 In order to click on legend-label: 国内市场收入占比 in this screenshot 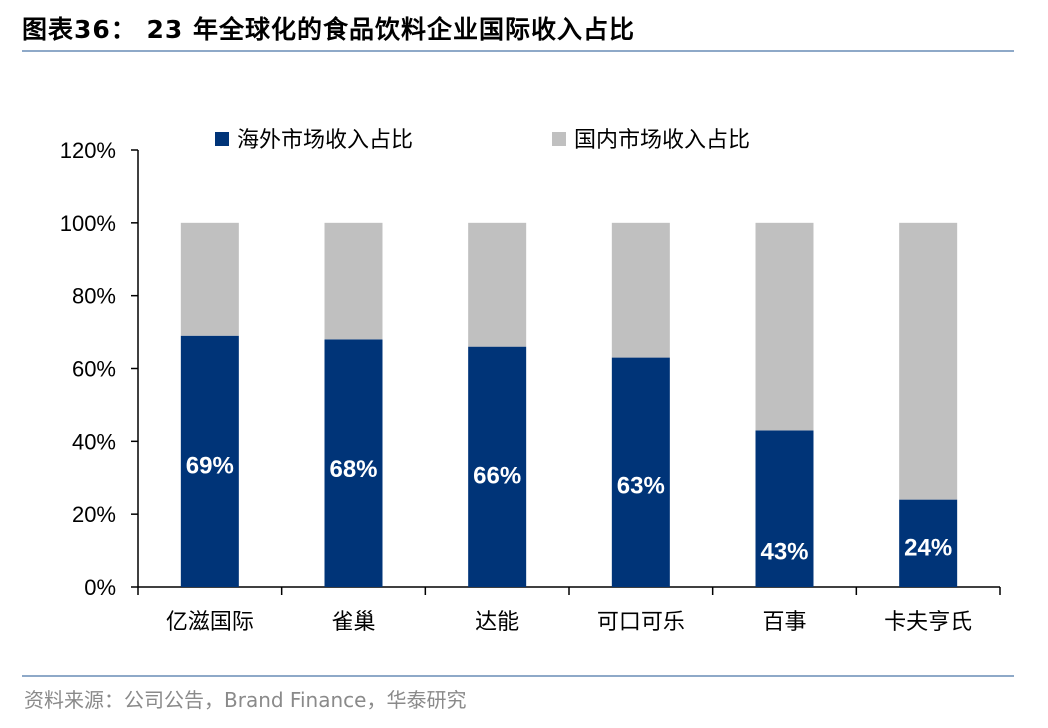, I will do `click(662, 140)`.